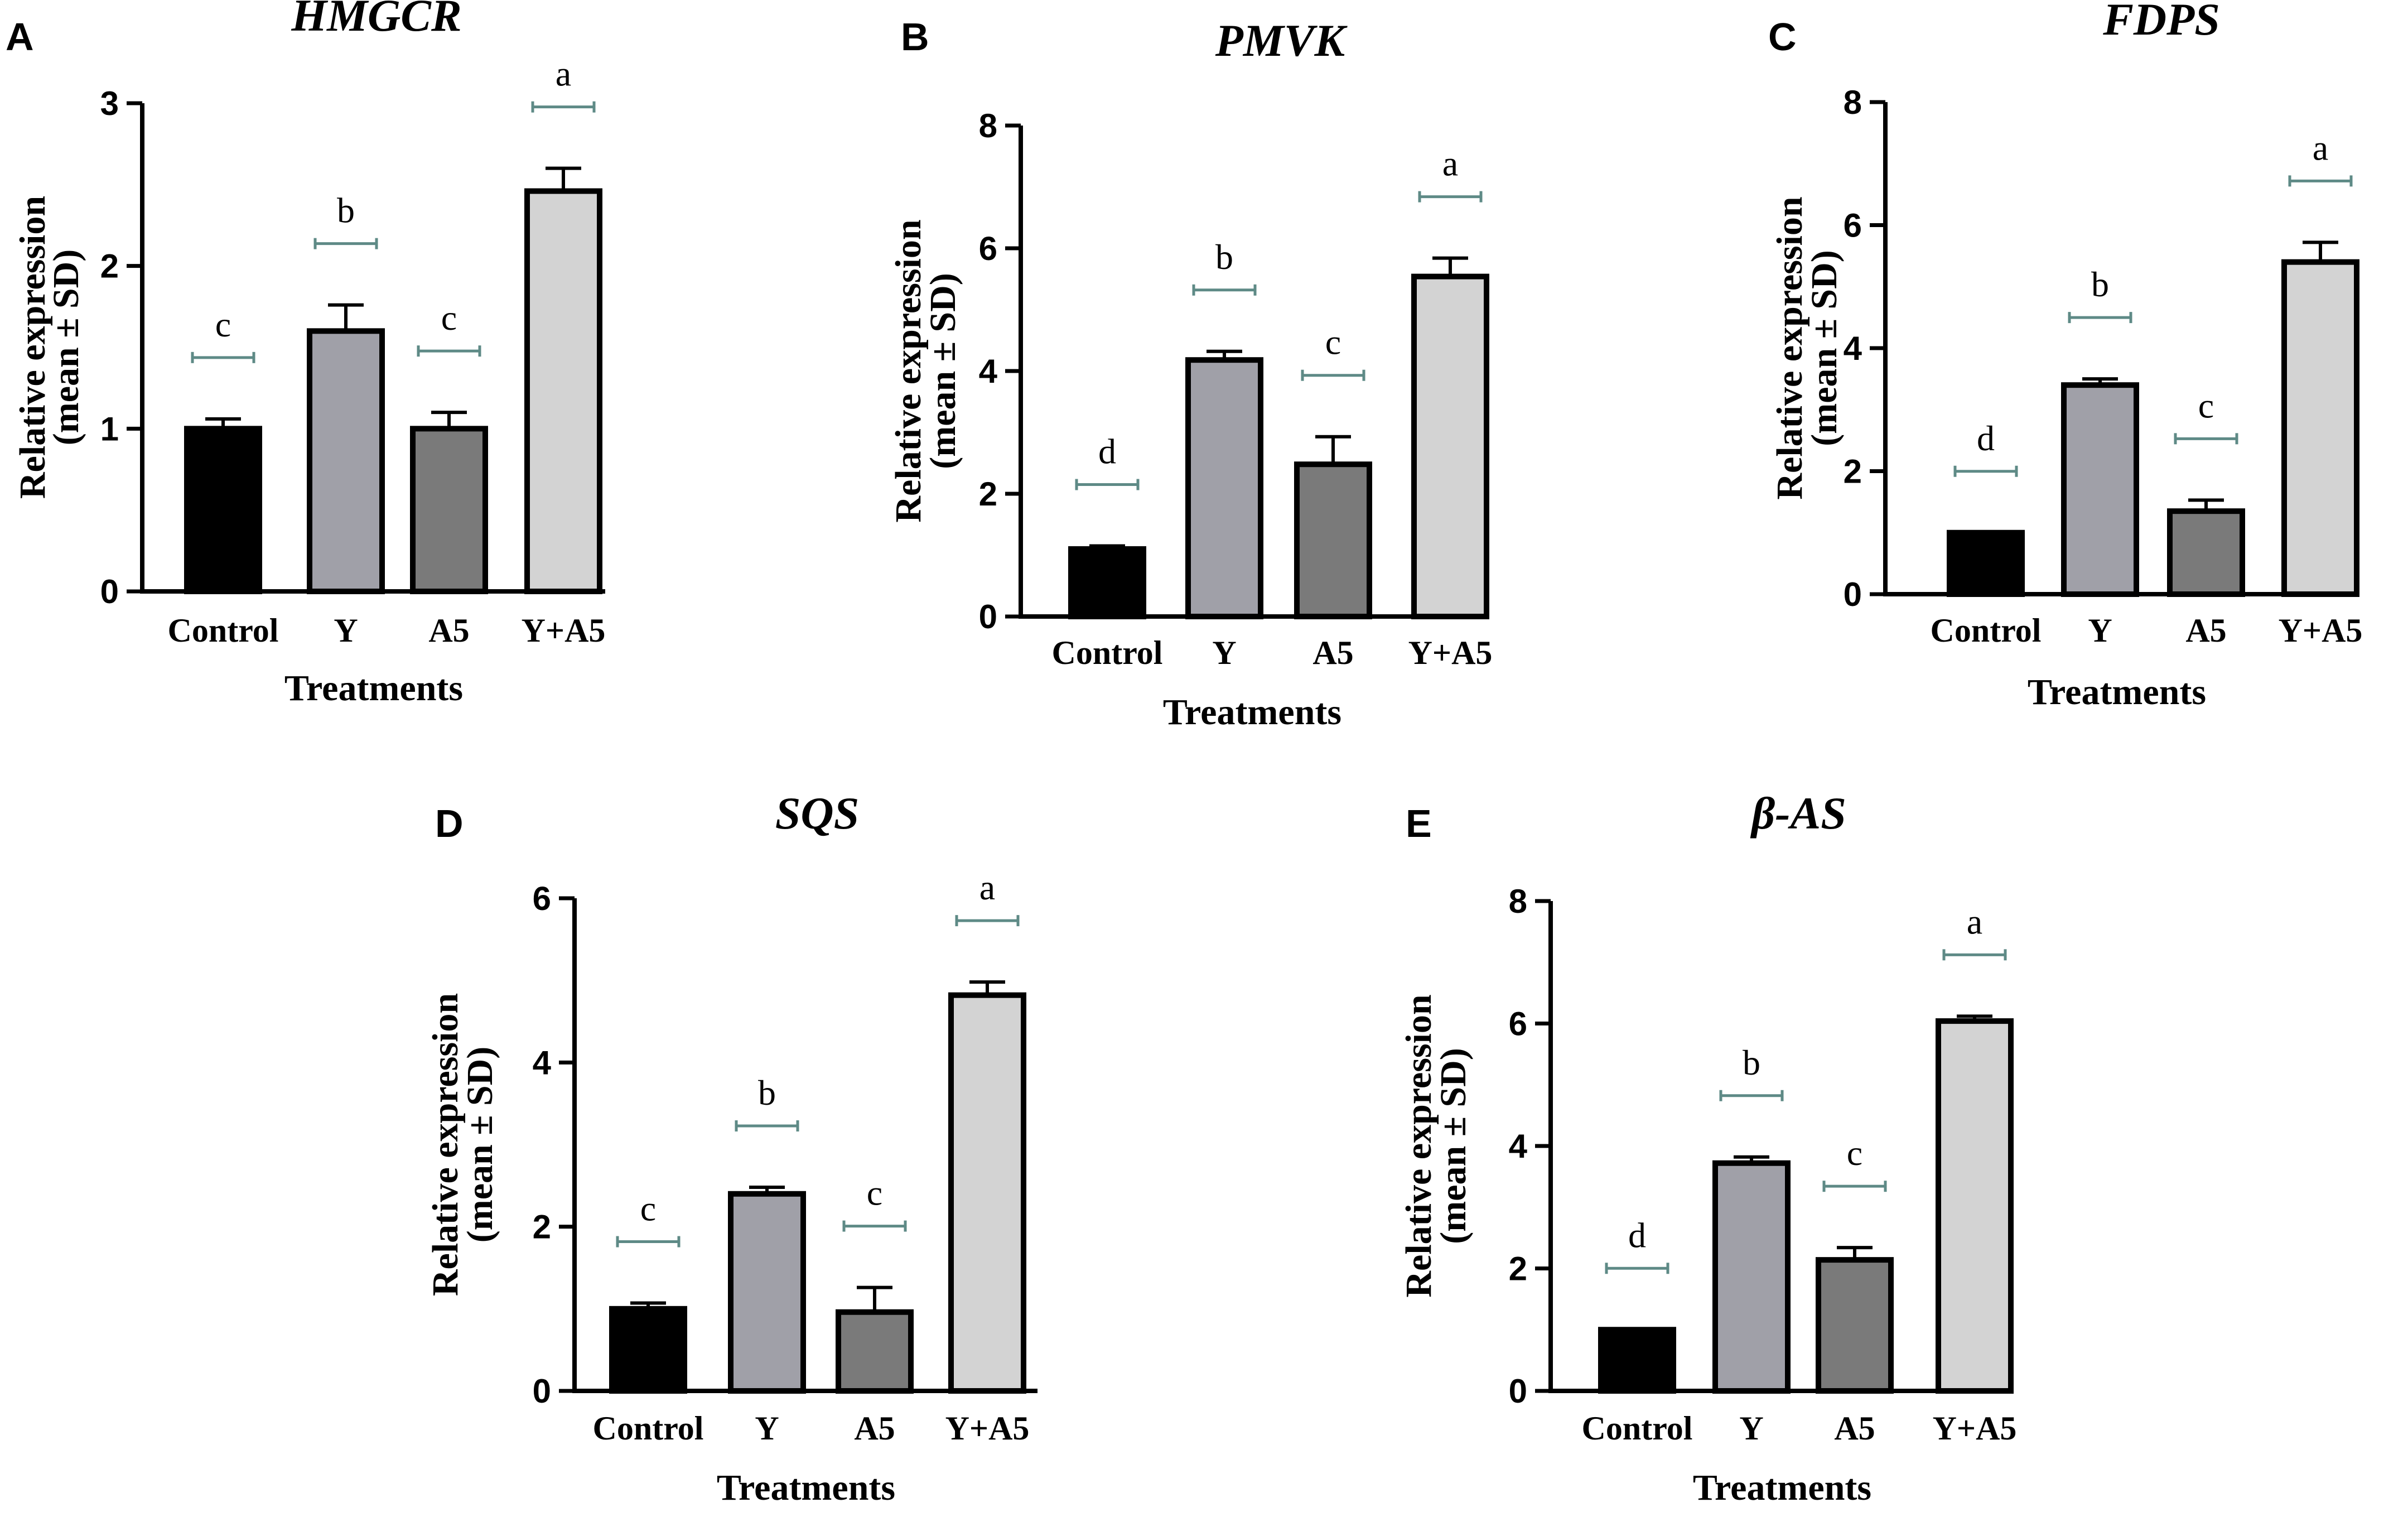 The image size is (2408, 1517). What do you see at coordinates (1419, 823) in the screenshot?
I see `panel-letter: E` at bounding box center [1419, 823].